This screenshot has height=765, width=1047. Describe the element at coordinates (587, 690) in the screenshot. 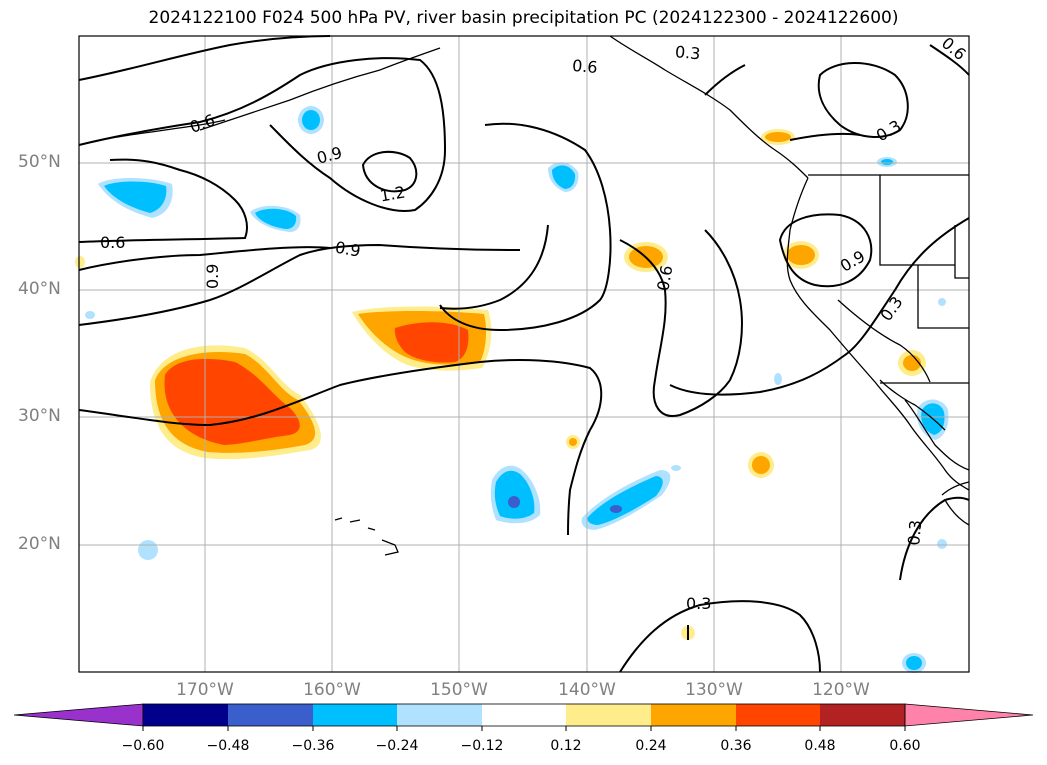

I see `lon-label-140w: 140°W` at that location.